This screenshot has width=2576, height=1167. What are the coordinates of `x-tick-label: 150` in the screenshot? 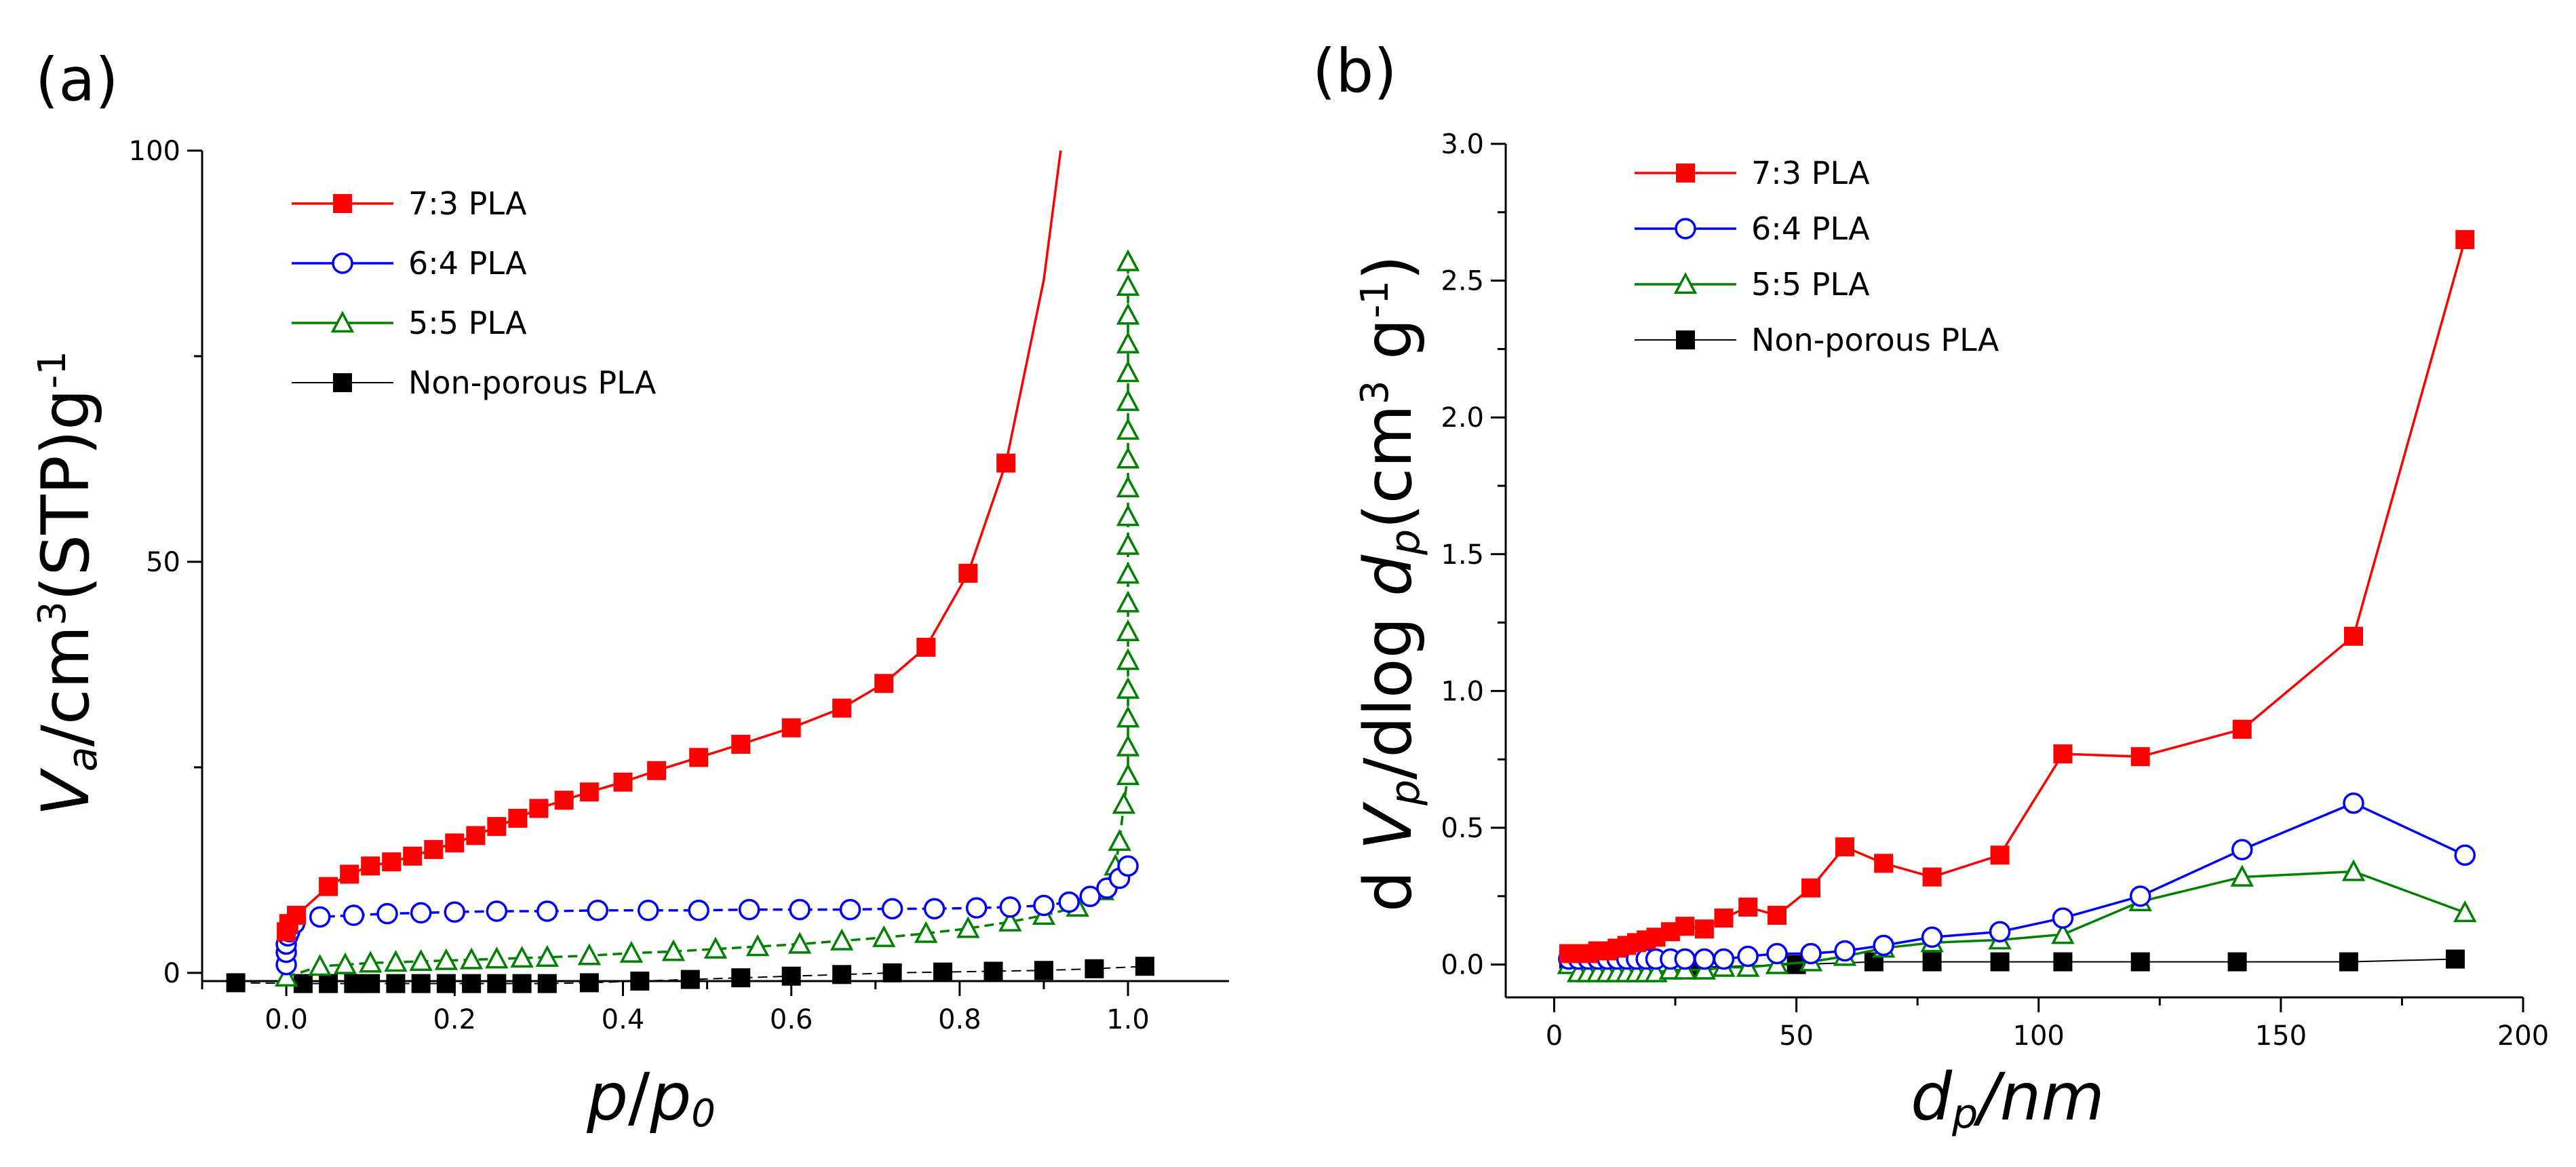 It's located at (2281, 1036).